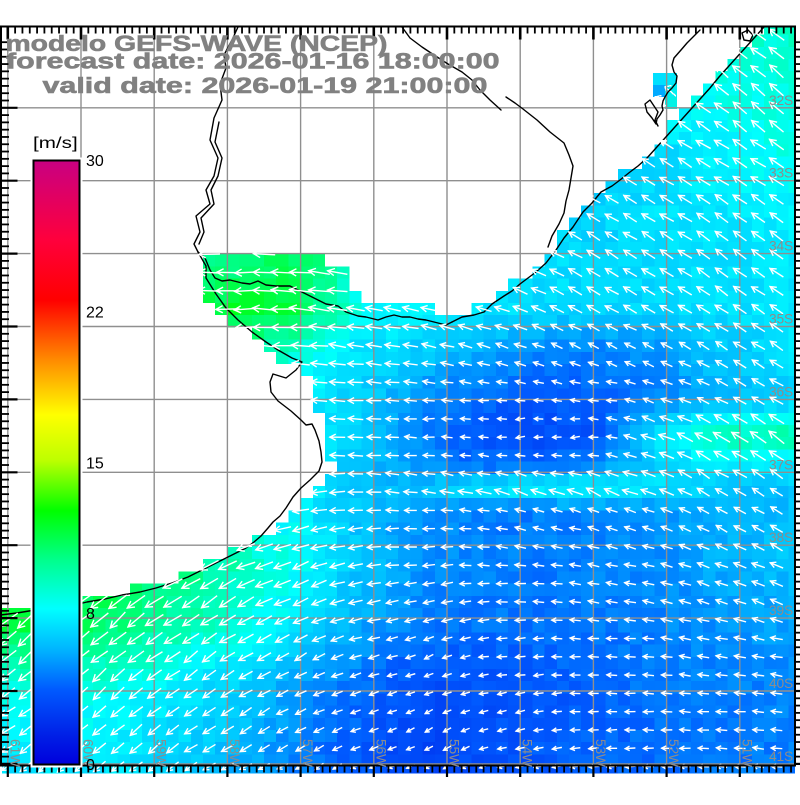 The image size is (800, 805). I want to click on svg-text: 53W, so click(600, 753).